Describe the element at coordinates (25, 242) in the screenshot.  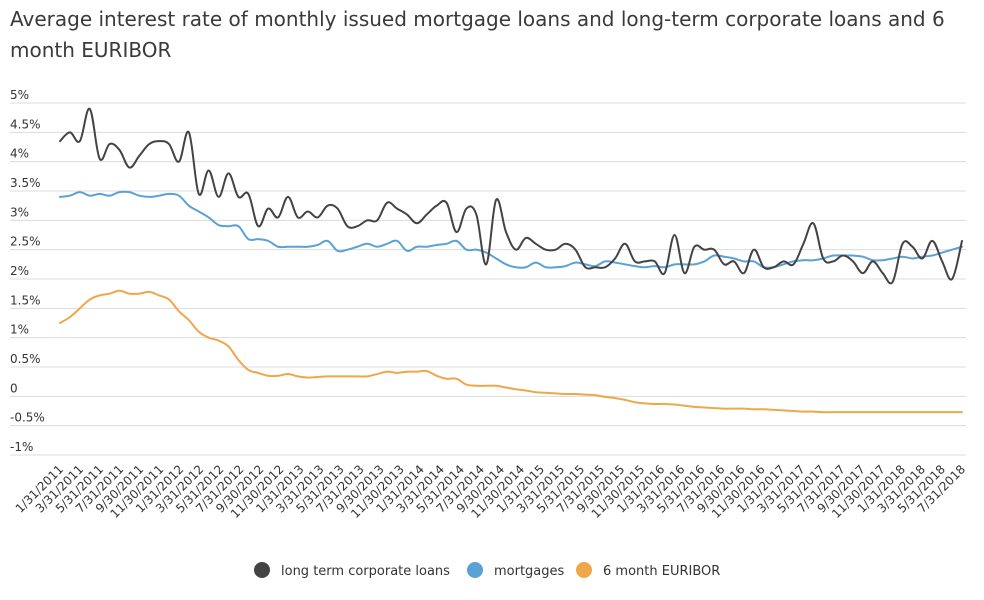
I see `y-tick-label: 2.5%` at that location.